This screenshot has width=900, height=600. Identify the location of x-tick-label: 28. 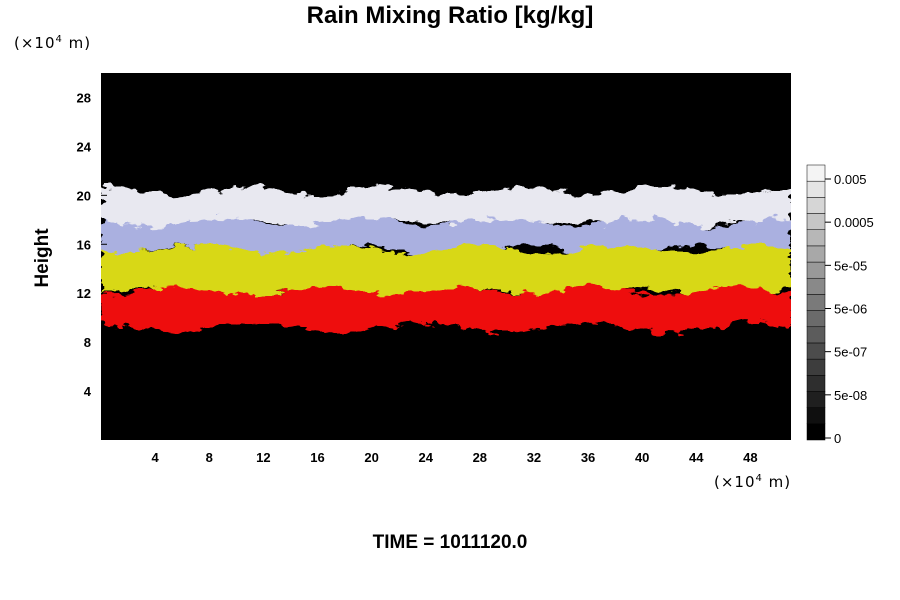
(480, 457).